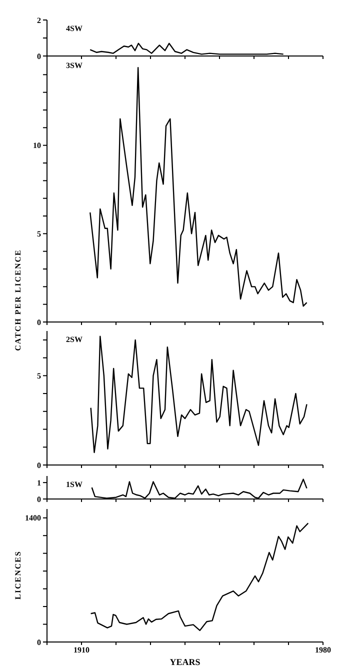  What do you see at coordinates (323, 650) in the screenshot?
I see `x-tick-label: 1980` at bounding box center [323, 650].